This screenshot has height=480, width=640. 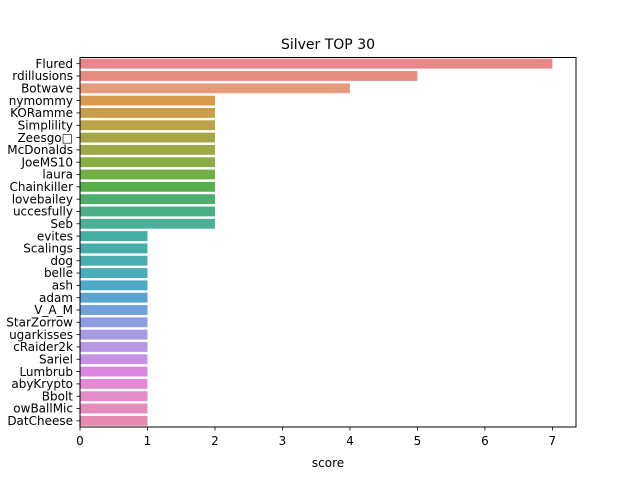 What do you see at coordinates (61, 224) in the screenshot?
I see `y-tick-label: Seb` at bounding box center [61, 224].